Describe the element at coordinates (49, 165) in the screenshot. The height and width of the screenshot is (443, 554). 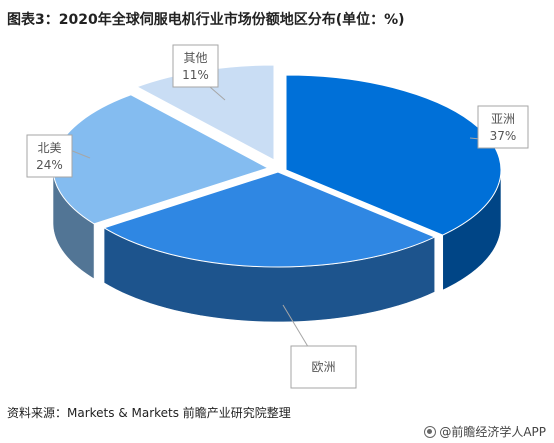
I see `slice-value-label: 24%` at that location.